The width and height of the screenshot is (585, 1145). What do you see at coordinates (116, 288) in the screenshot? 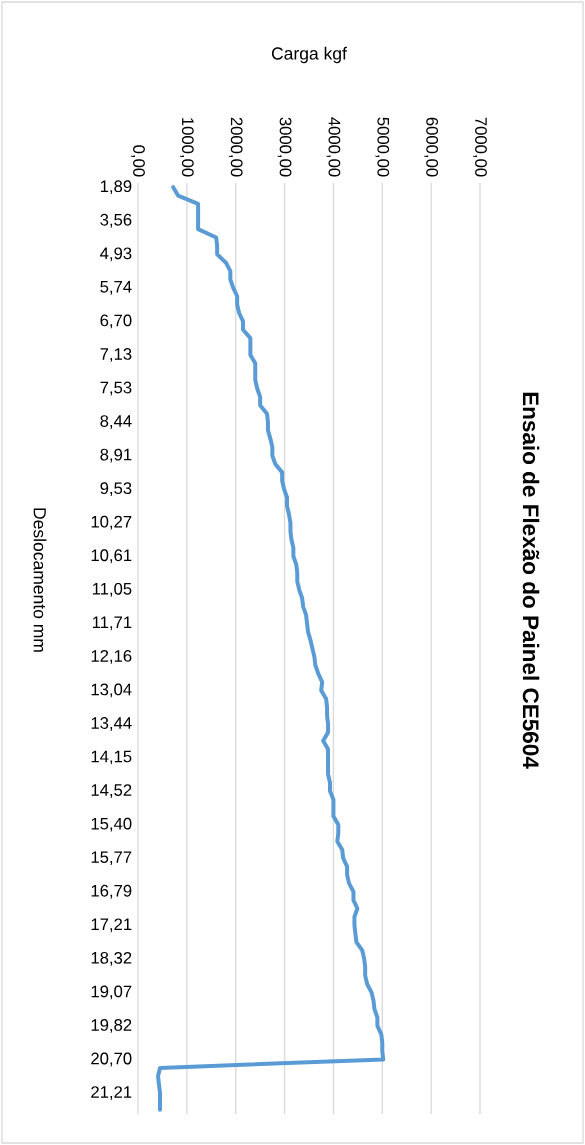
I see `y-tick-label: 5,74` at bounding box center [116, 288].